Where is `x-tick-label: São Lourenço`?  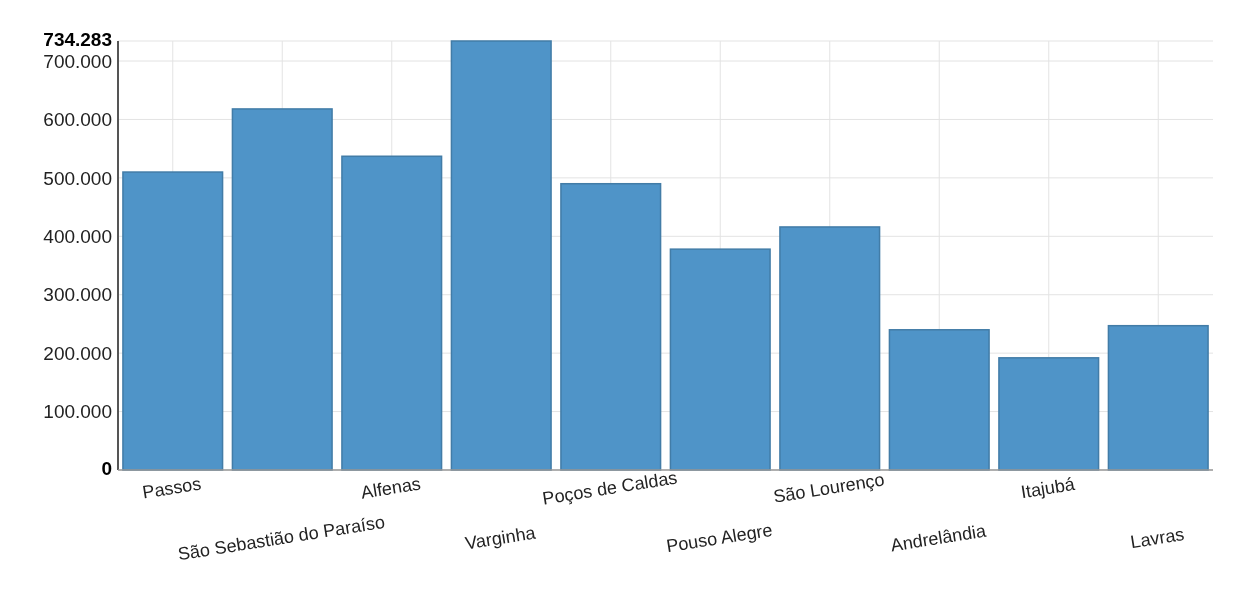
x-tick-label: São Lourenço is located at coordinates (828, 488).